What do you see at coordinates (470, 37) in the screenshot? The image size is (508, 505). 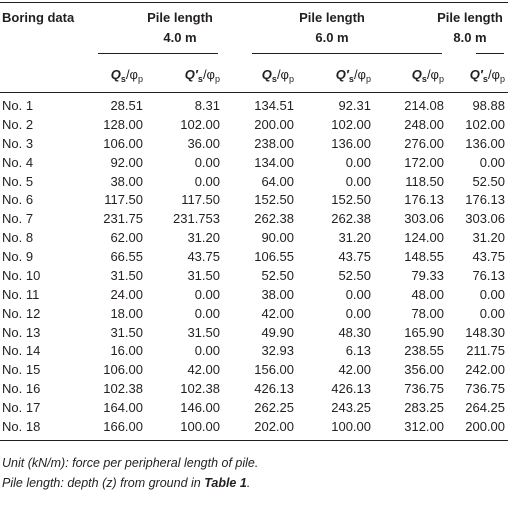 I see `group-length: 8.0 m` at bounding box center [470, 37].